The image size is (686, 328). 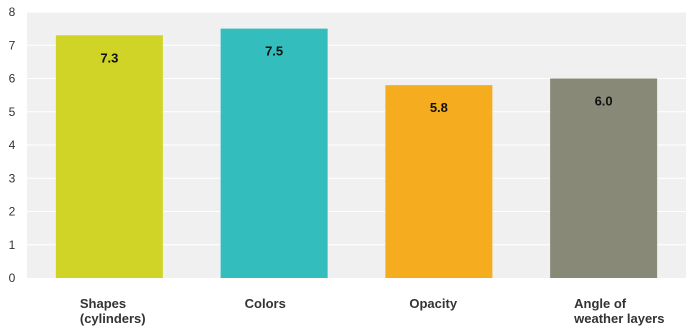 I want to click on y-tick-label: 1, so click(x=12, y=245).